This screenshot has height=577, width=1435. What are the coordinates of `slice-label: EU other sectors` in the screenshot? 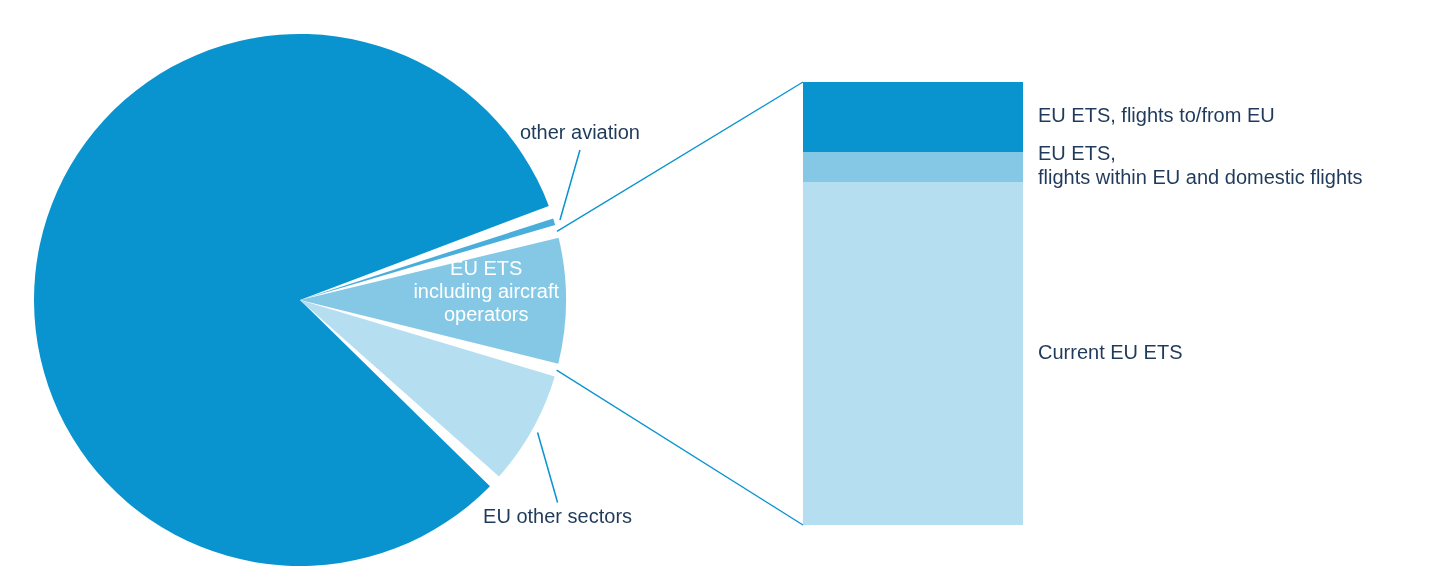 It's located at (558, 516).